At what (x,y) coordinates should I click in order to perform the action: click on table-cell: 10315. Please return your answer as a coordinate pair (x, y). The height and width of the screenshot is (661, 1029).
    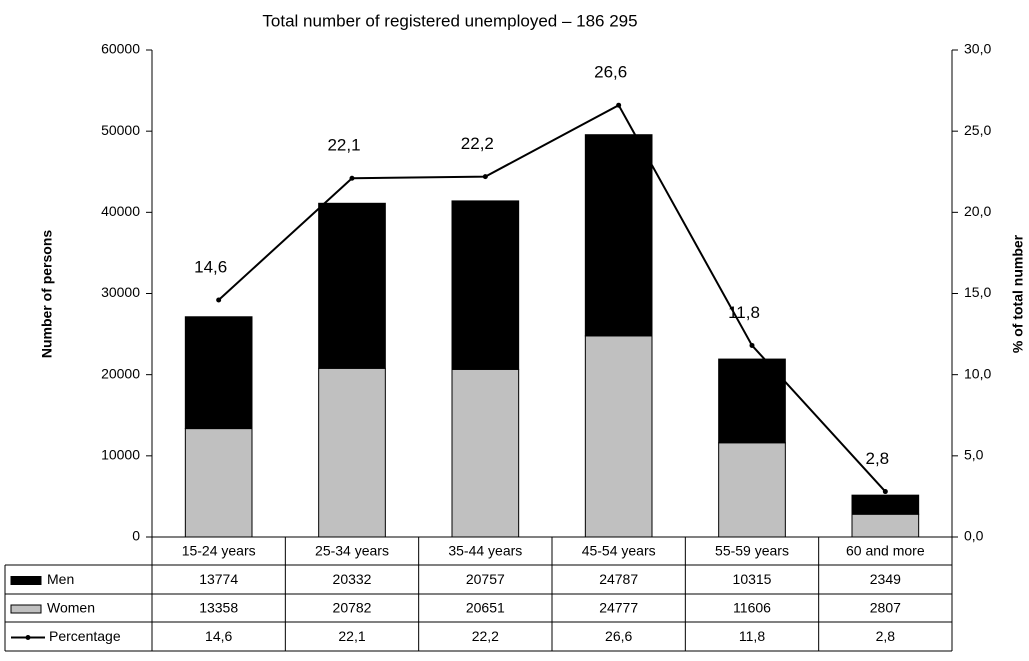
    Looking at the image, I should click on (752, 579).